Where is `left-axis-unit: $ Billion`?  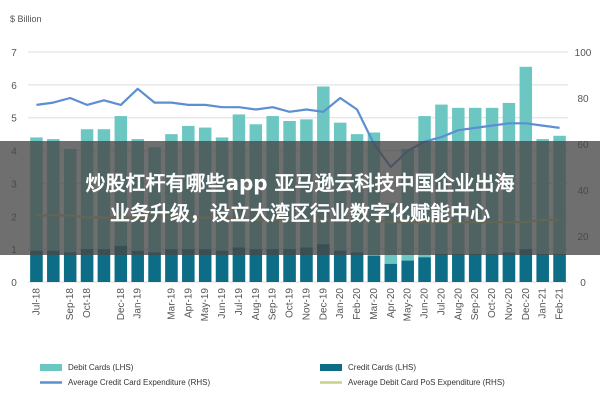
left-axis-unit: $ Billion is located at coordinates (26, 19).